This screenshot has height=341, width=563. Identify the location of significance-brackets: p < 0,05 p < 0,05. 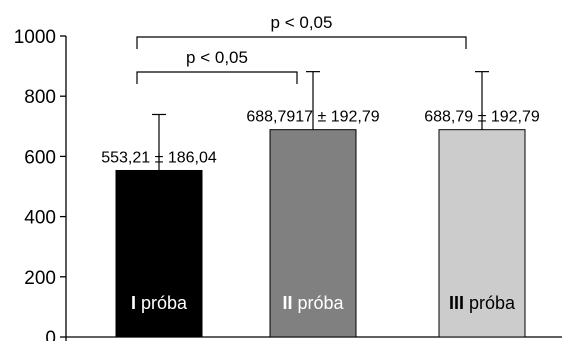
(301, 48).